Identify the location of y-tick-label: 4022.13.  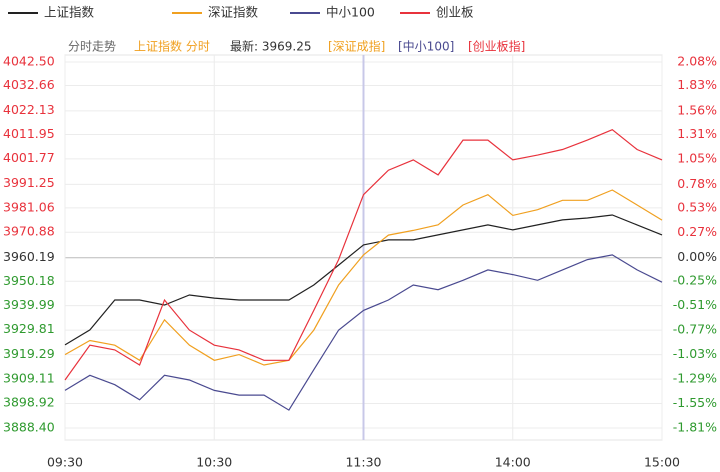
(29, 109).